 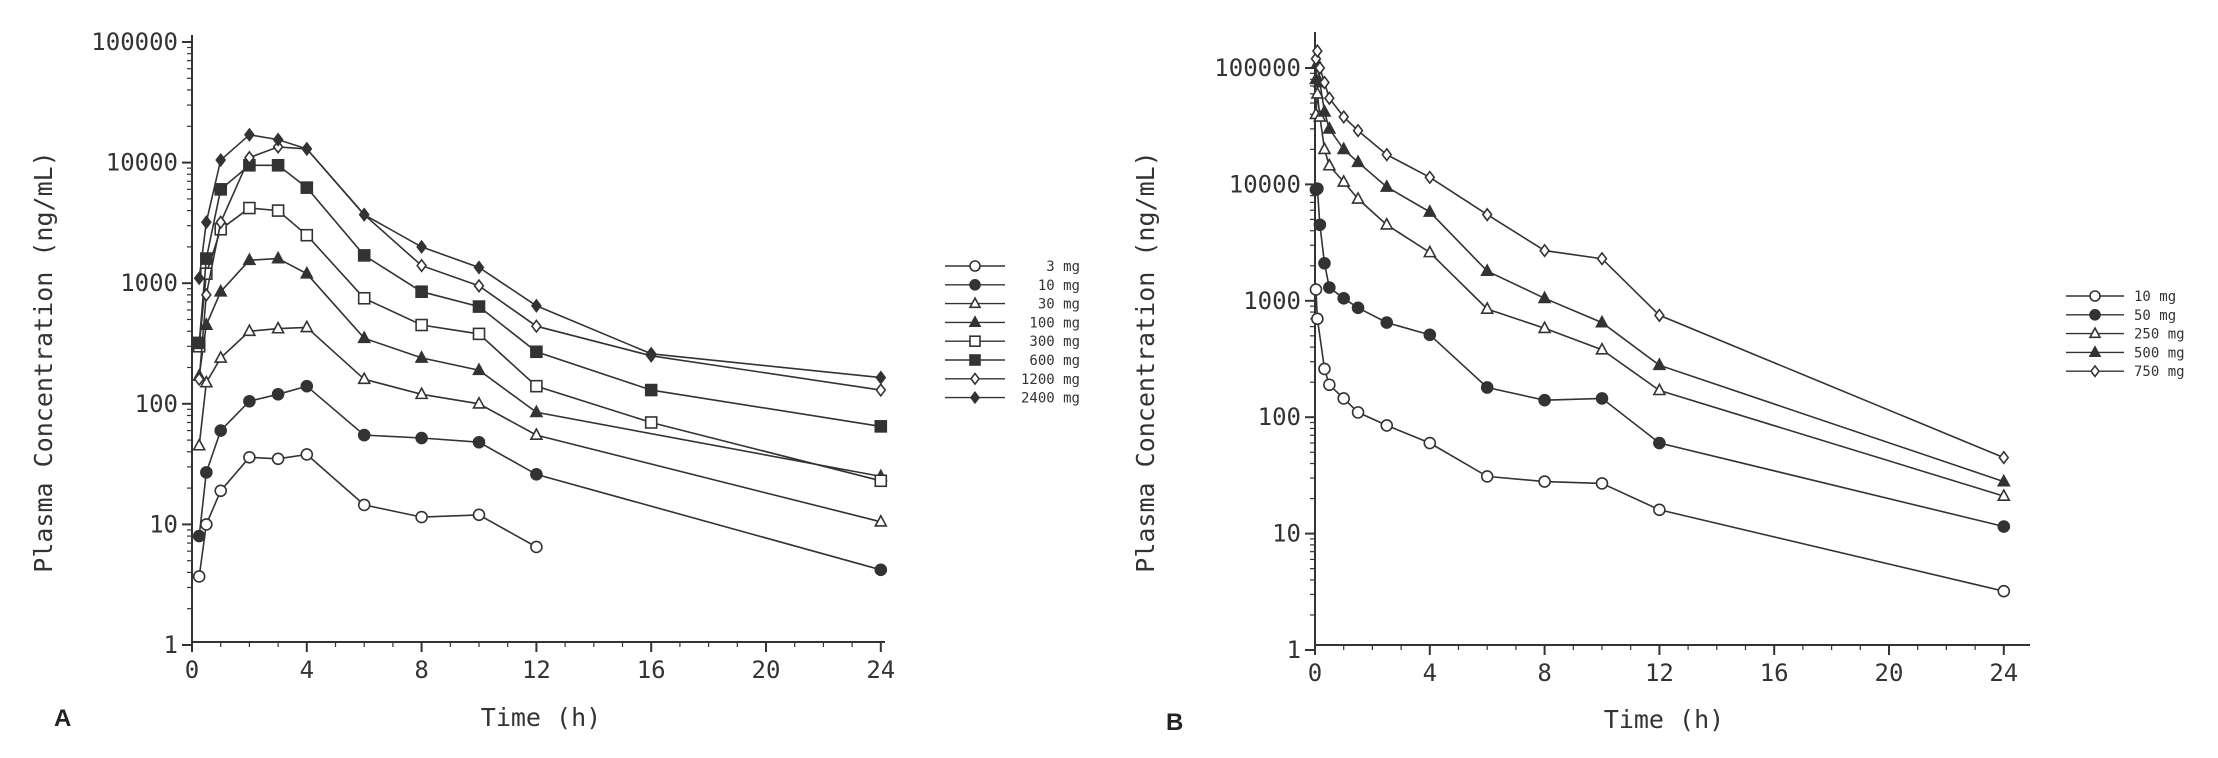 I want to click on panel-a-x-tick-label: 16, so click(x=651, y=670).